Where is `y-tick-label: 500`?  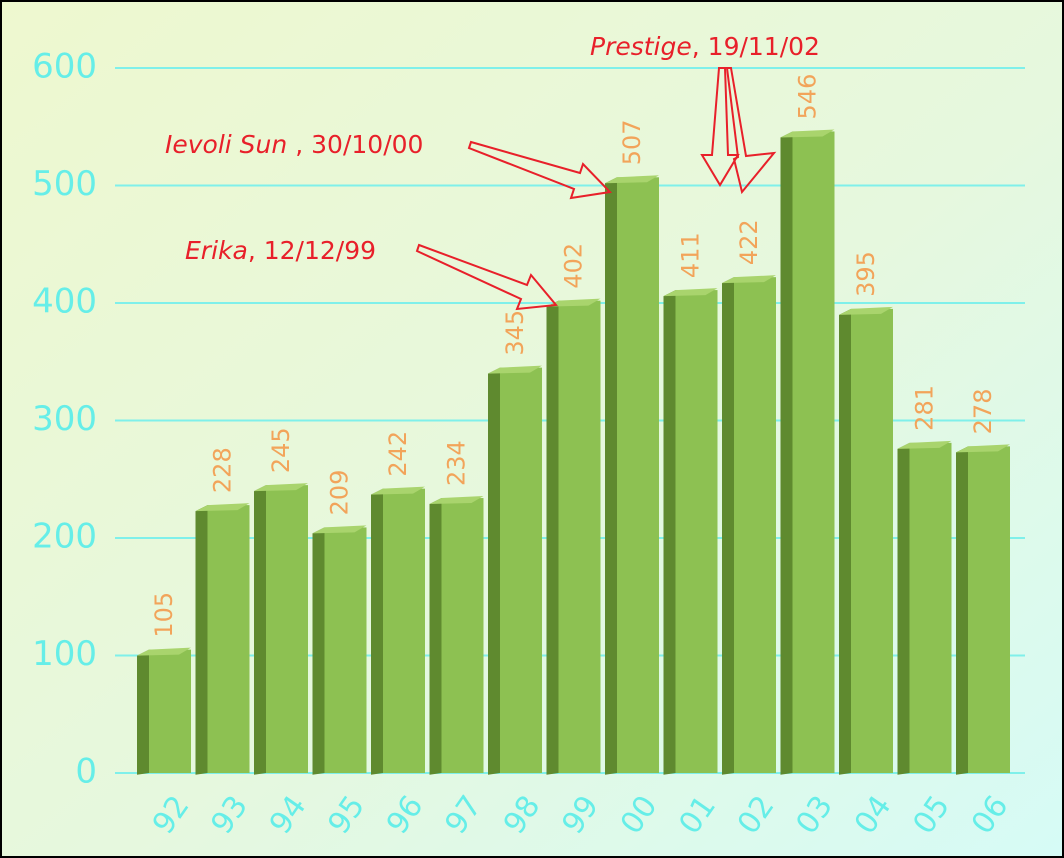 y-tick-label: 500 is located at coordinates (64, 184).